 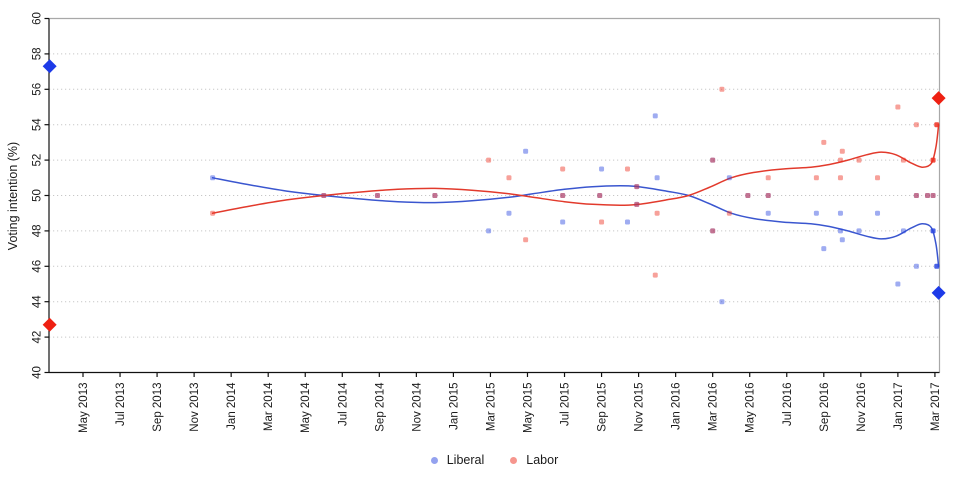 I want to click on y-tick-label: 58, so click(x=38, y=54).